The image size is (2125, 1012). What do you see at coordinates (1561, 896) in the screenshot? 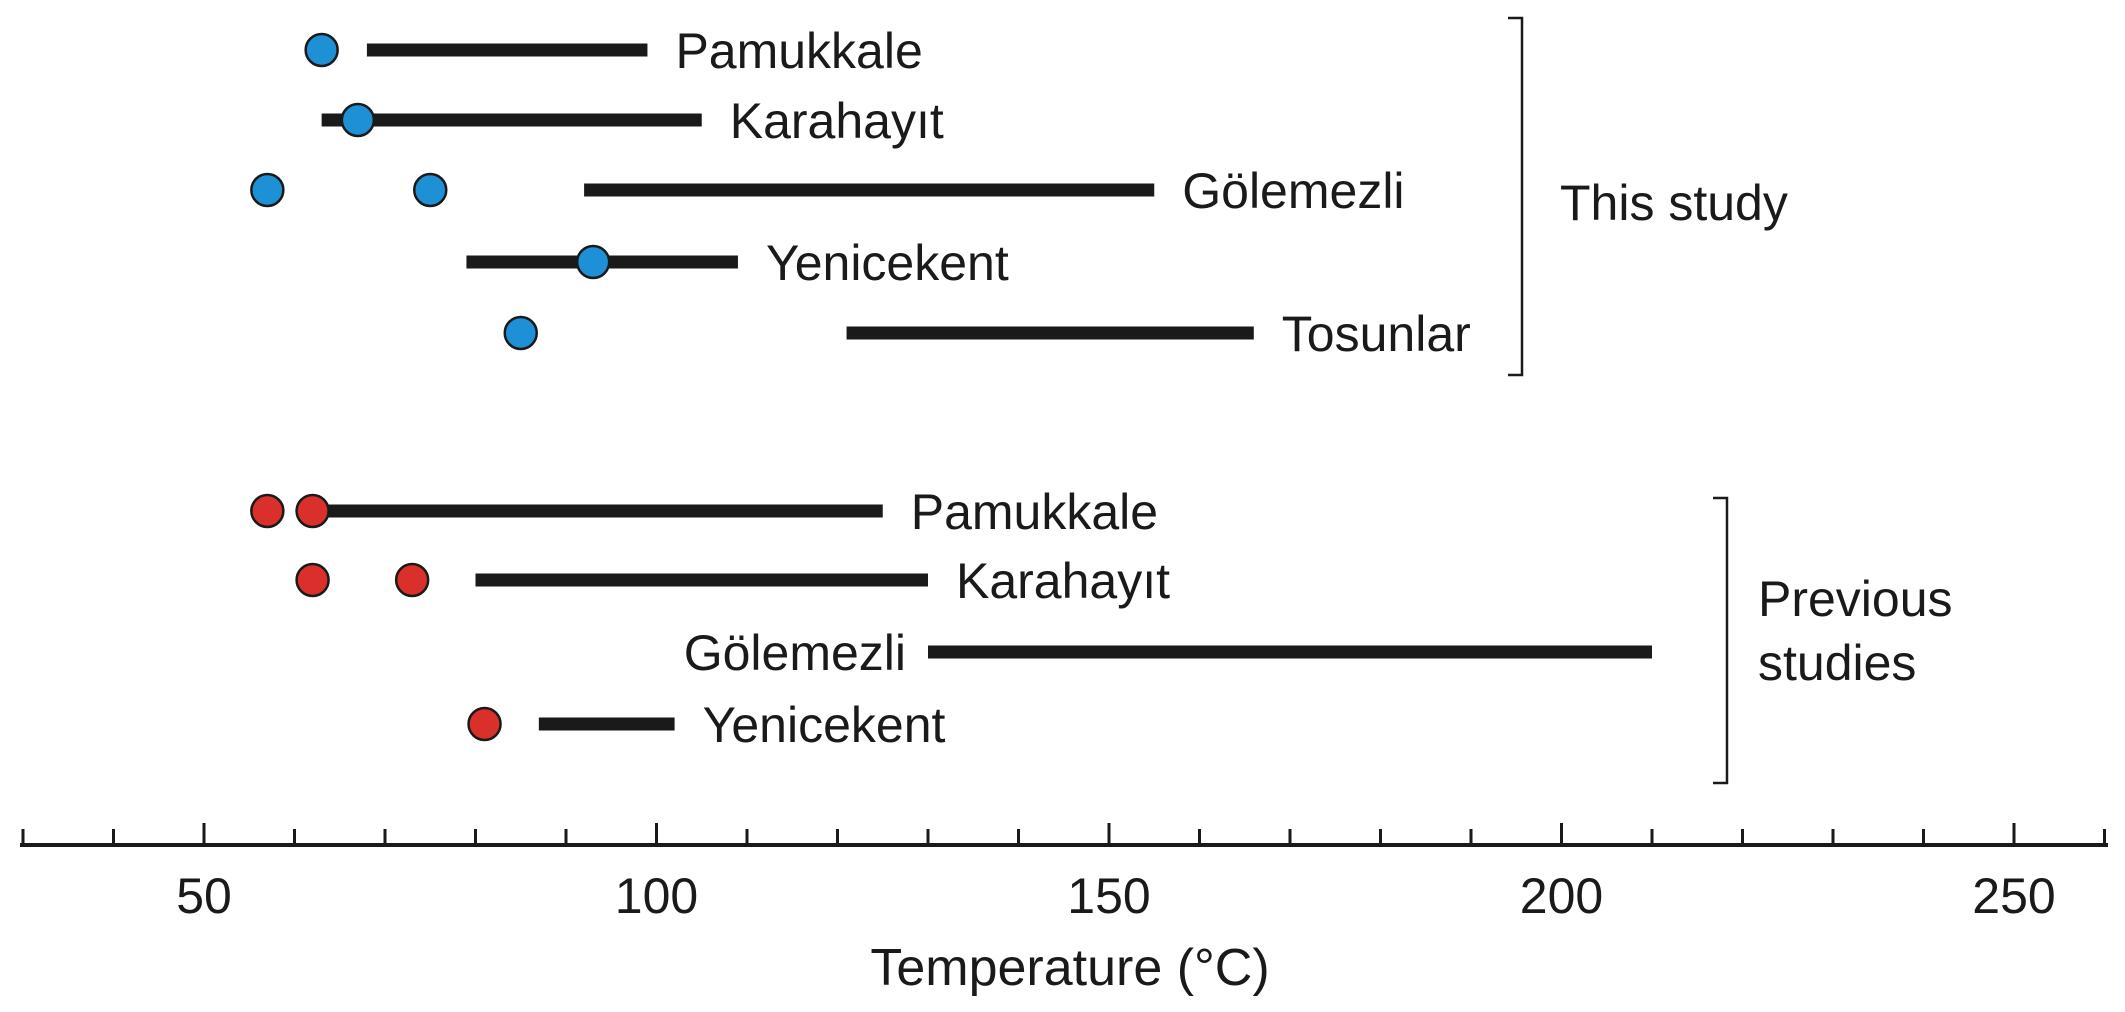
I see `x-tick-label: 200` at bounding box center [1561, 896].